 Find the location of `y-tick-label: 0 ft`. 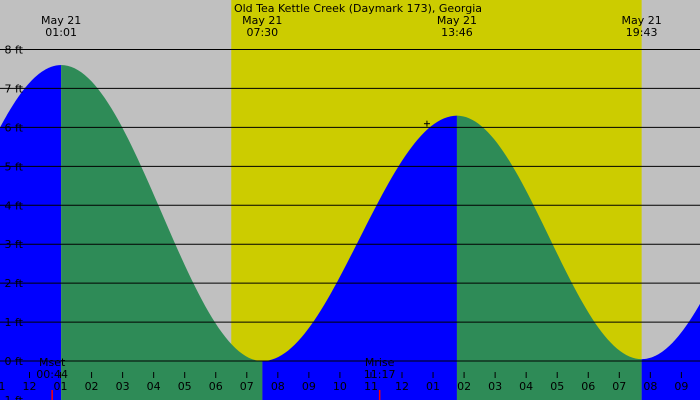

y-tick-label: 0 ft is located at coordinates (14, 361).